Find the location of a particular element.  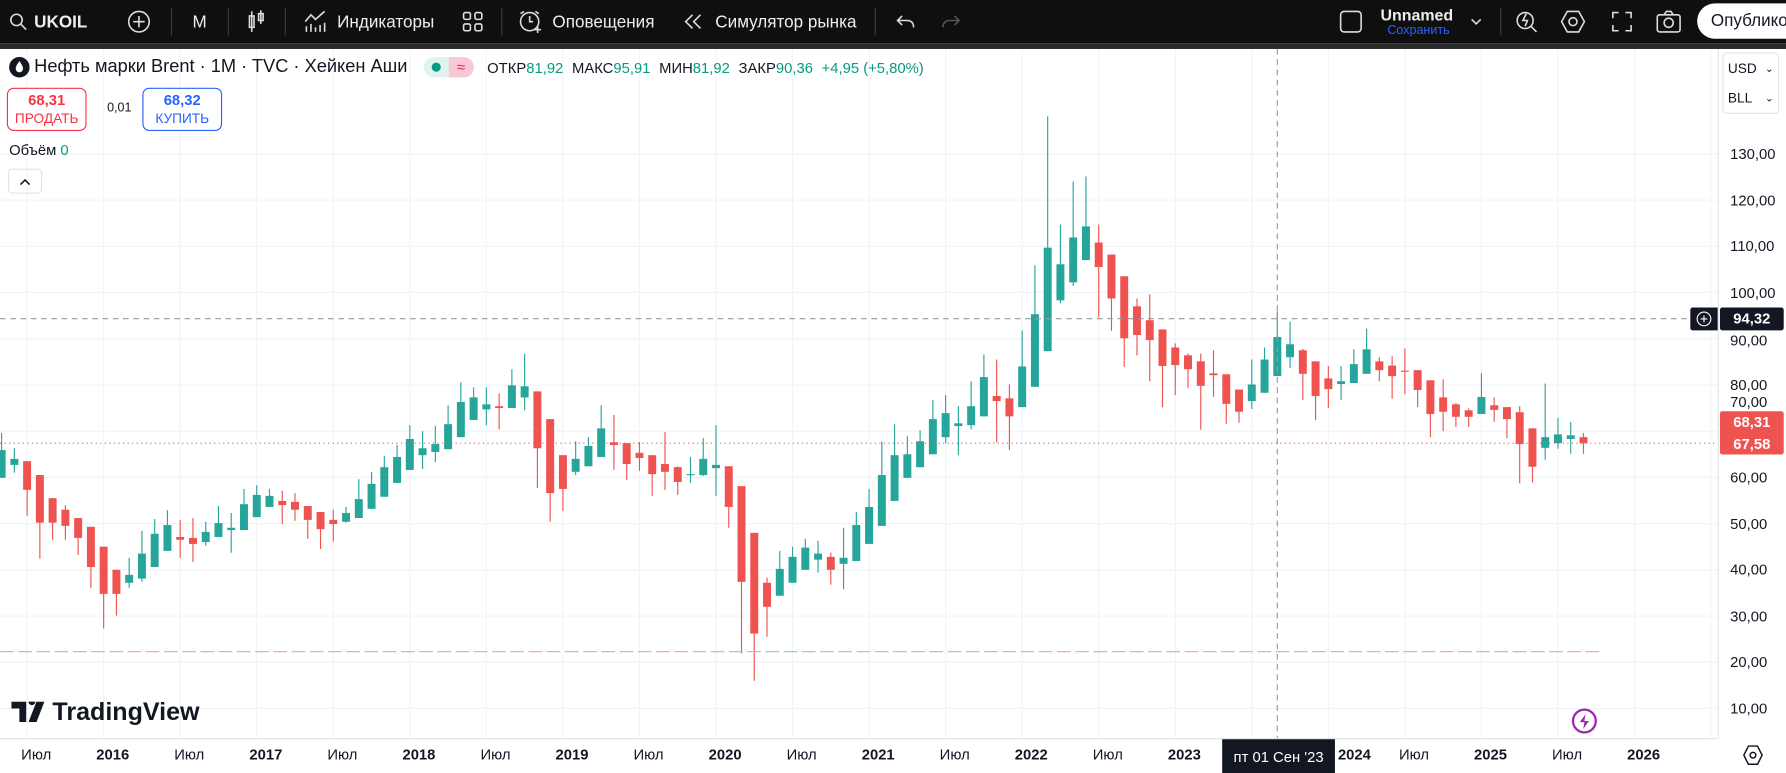

volume-label: Объём is located at coordinates (33, 150).